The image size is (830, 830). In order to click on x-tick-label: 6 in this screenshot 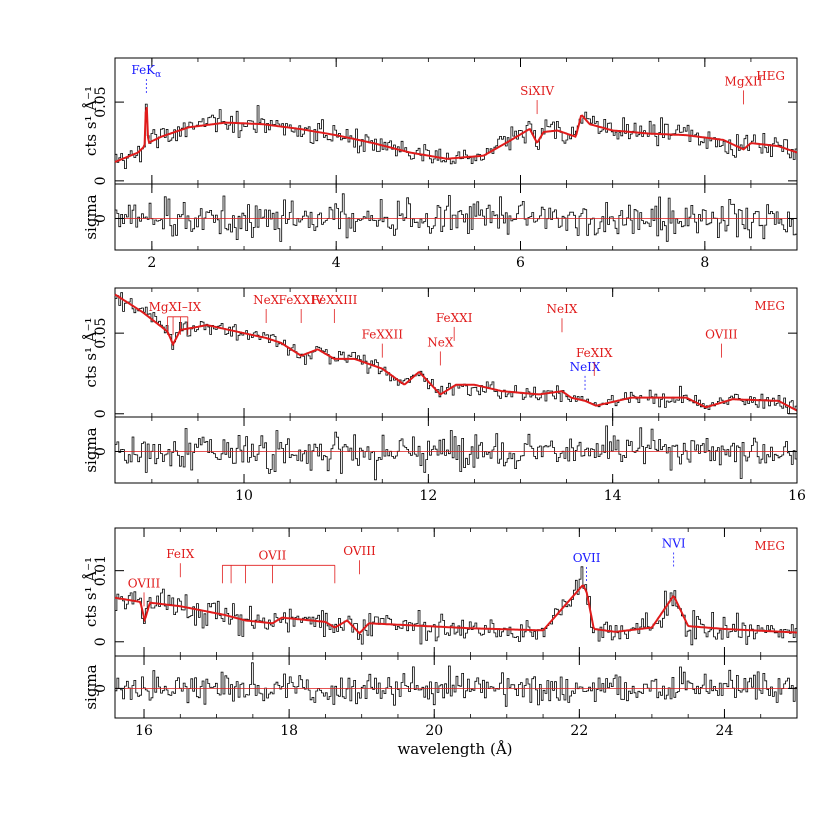, I will do `click(520, 263)`.